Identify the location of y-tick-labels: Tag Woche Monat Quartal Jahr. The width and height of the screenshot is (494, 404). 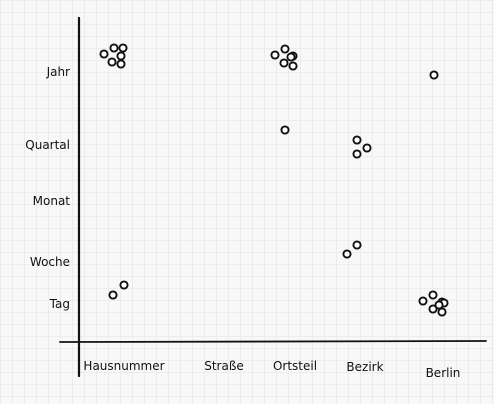
(47, 188).